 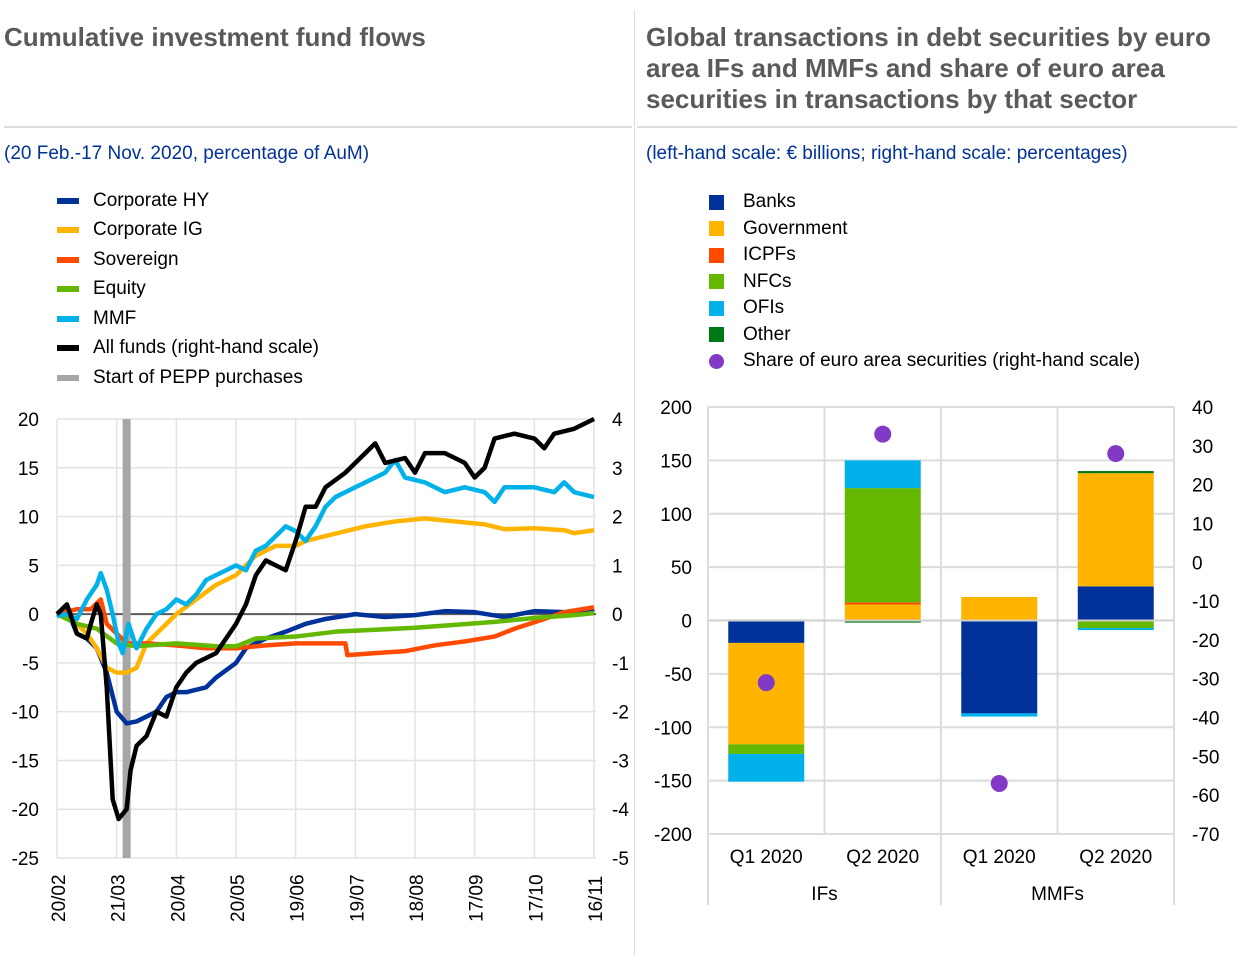 I want to click on y2-tick-label: -60, so click(x=1205, y=796).